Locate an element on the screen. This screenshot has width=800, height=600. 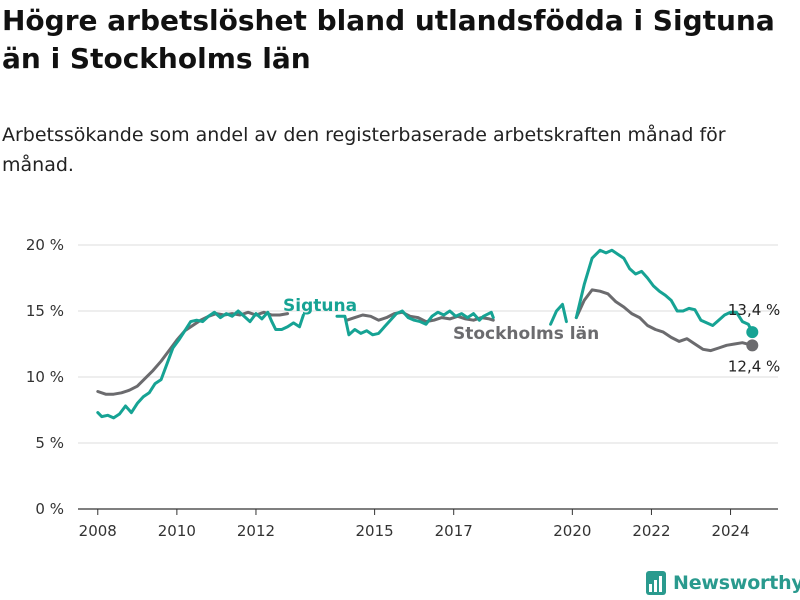
x-tick-label: 2024 is located at coordinates (730, 531).